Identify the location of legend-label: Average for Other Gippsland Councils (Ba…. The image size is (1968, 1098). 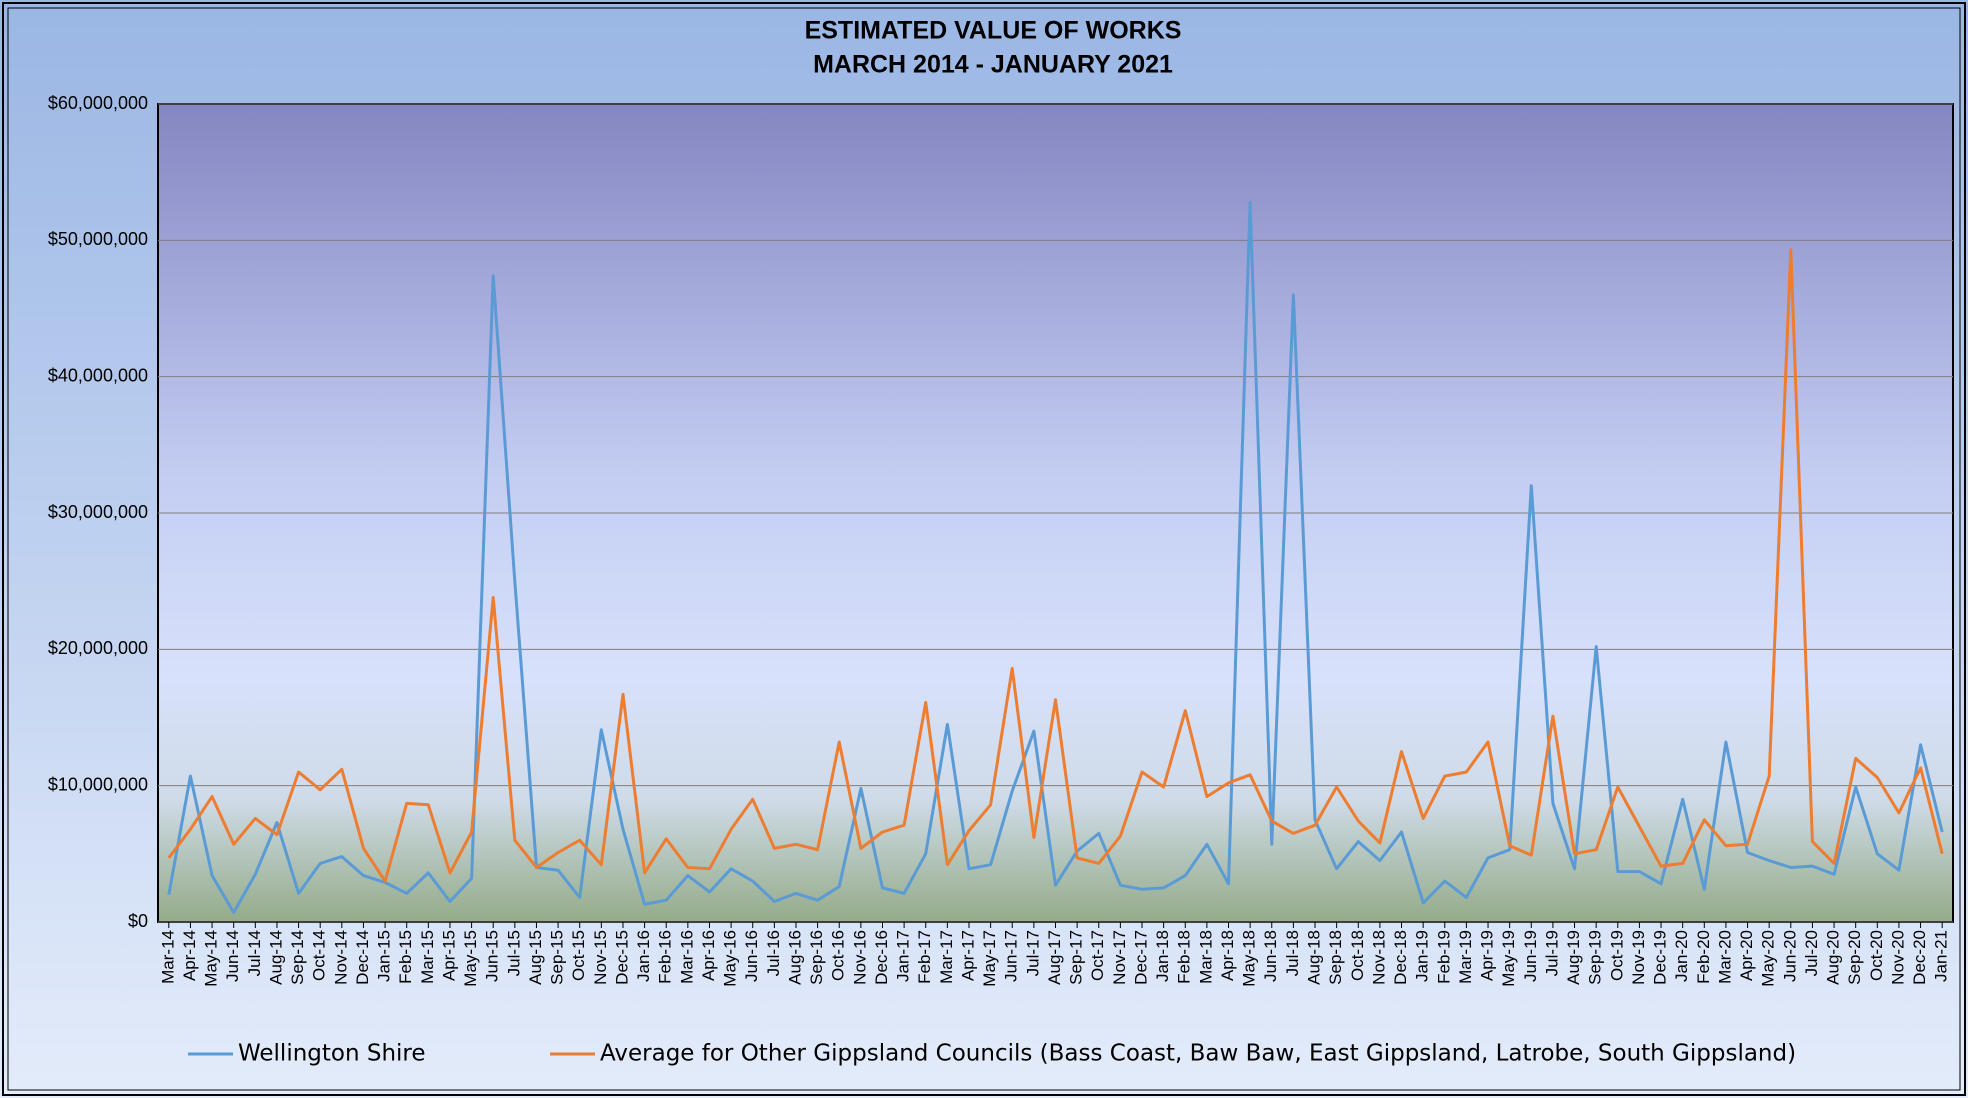
(1198, 1054).